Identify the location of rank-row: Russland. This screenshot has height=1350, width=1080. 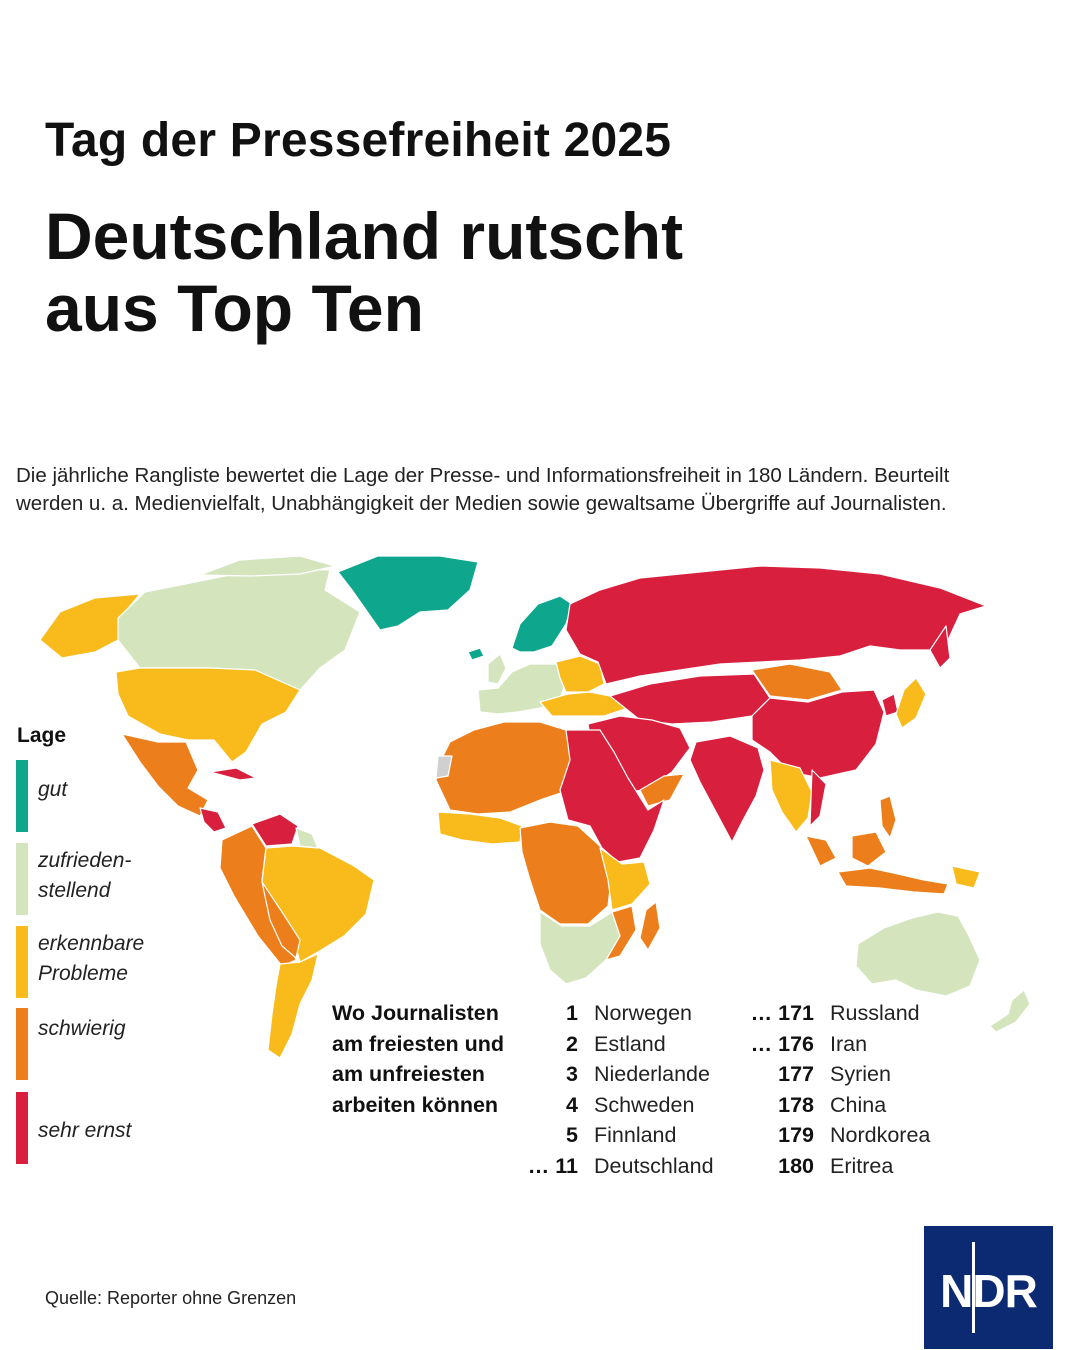
(895, 1013).